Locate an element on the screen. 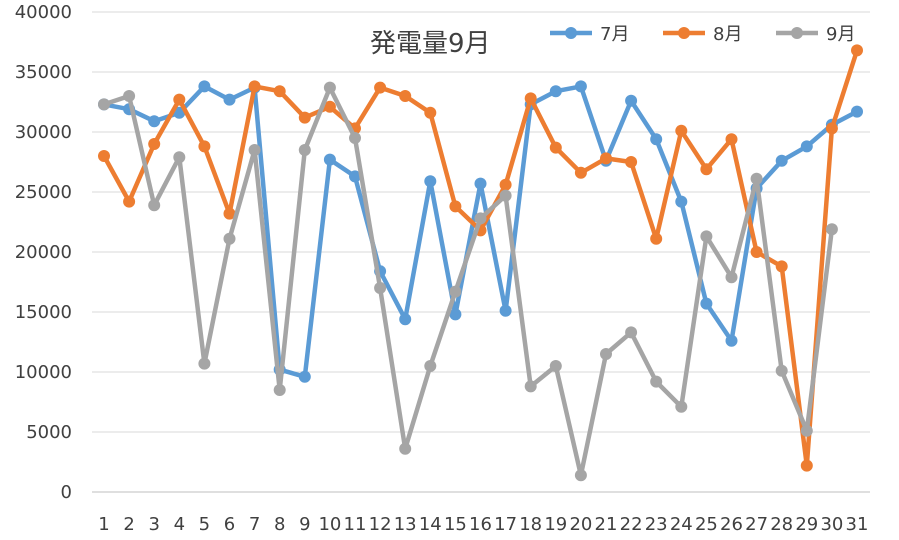  x-tick-label: 15 is located at coordinates (455, 524).